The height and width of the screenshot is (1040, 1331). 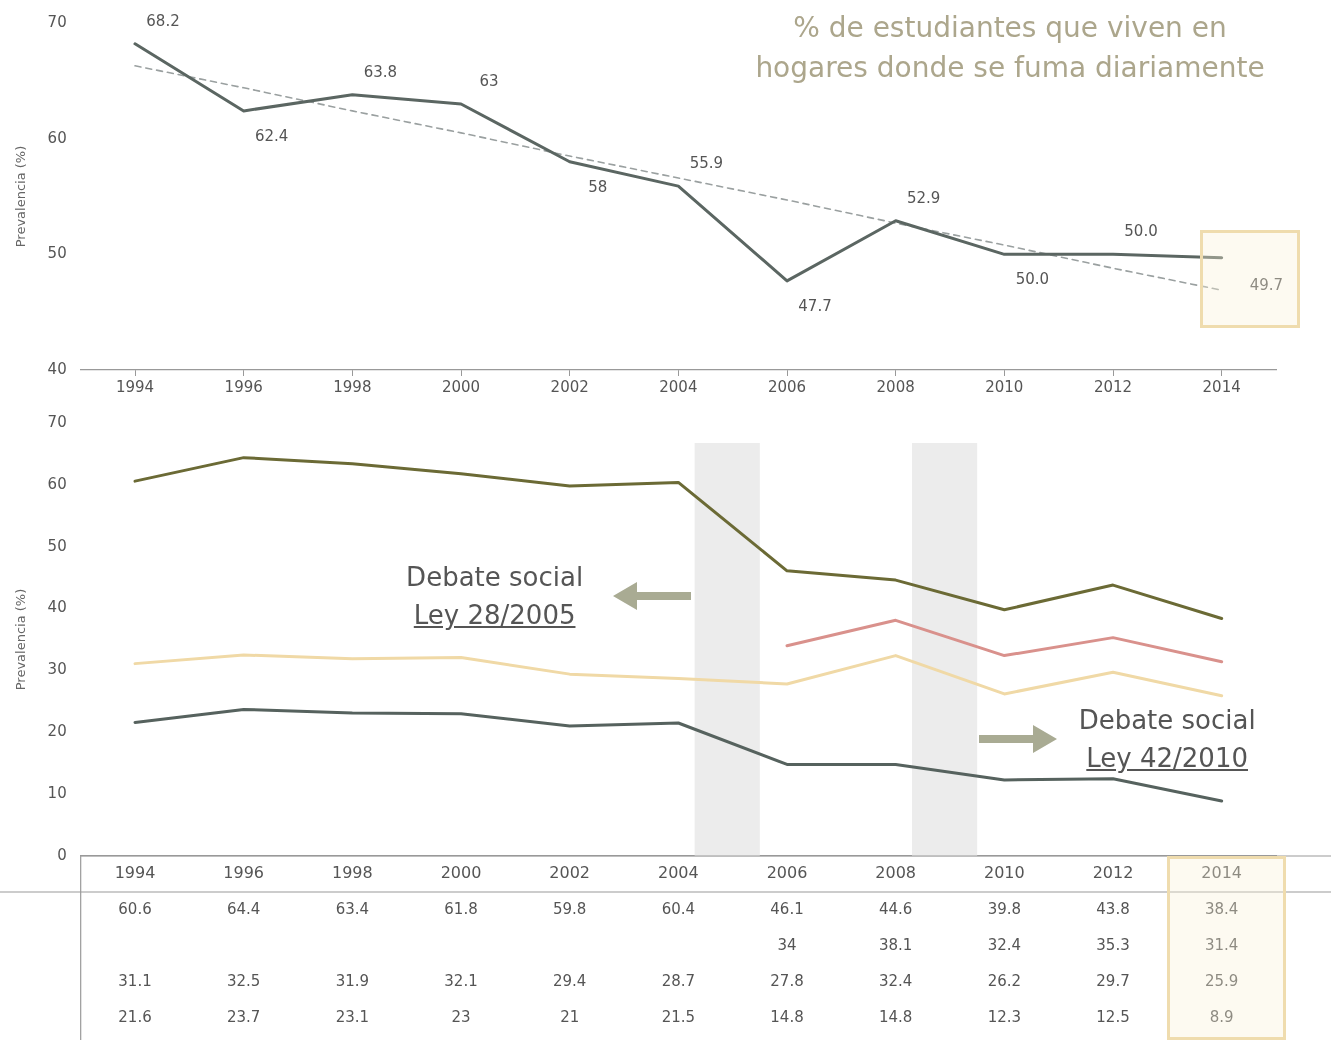 I want to click on data-label: 63.4, so click(x=352, y=908).